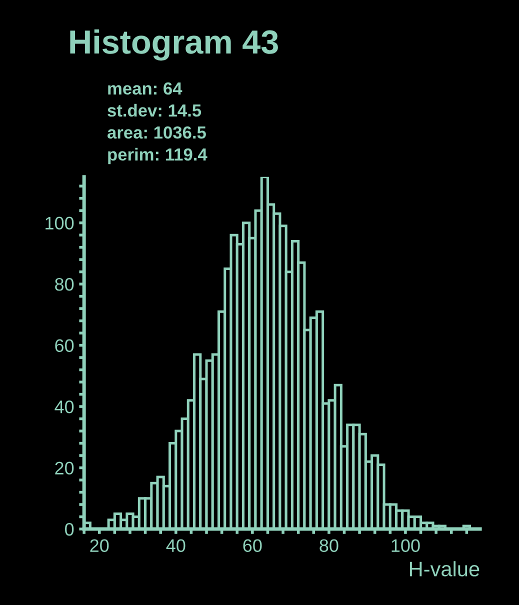  Describe the element at coordinates (158, 156) in the screenshot. I see `text: perim: 119.4` at that location.